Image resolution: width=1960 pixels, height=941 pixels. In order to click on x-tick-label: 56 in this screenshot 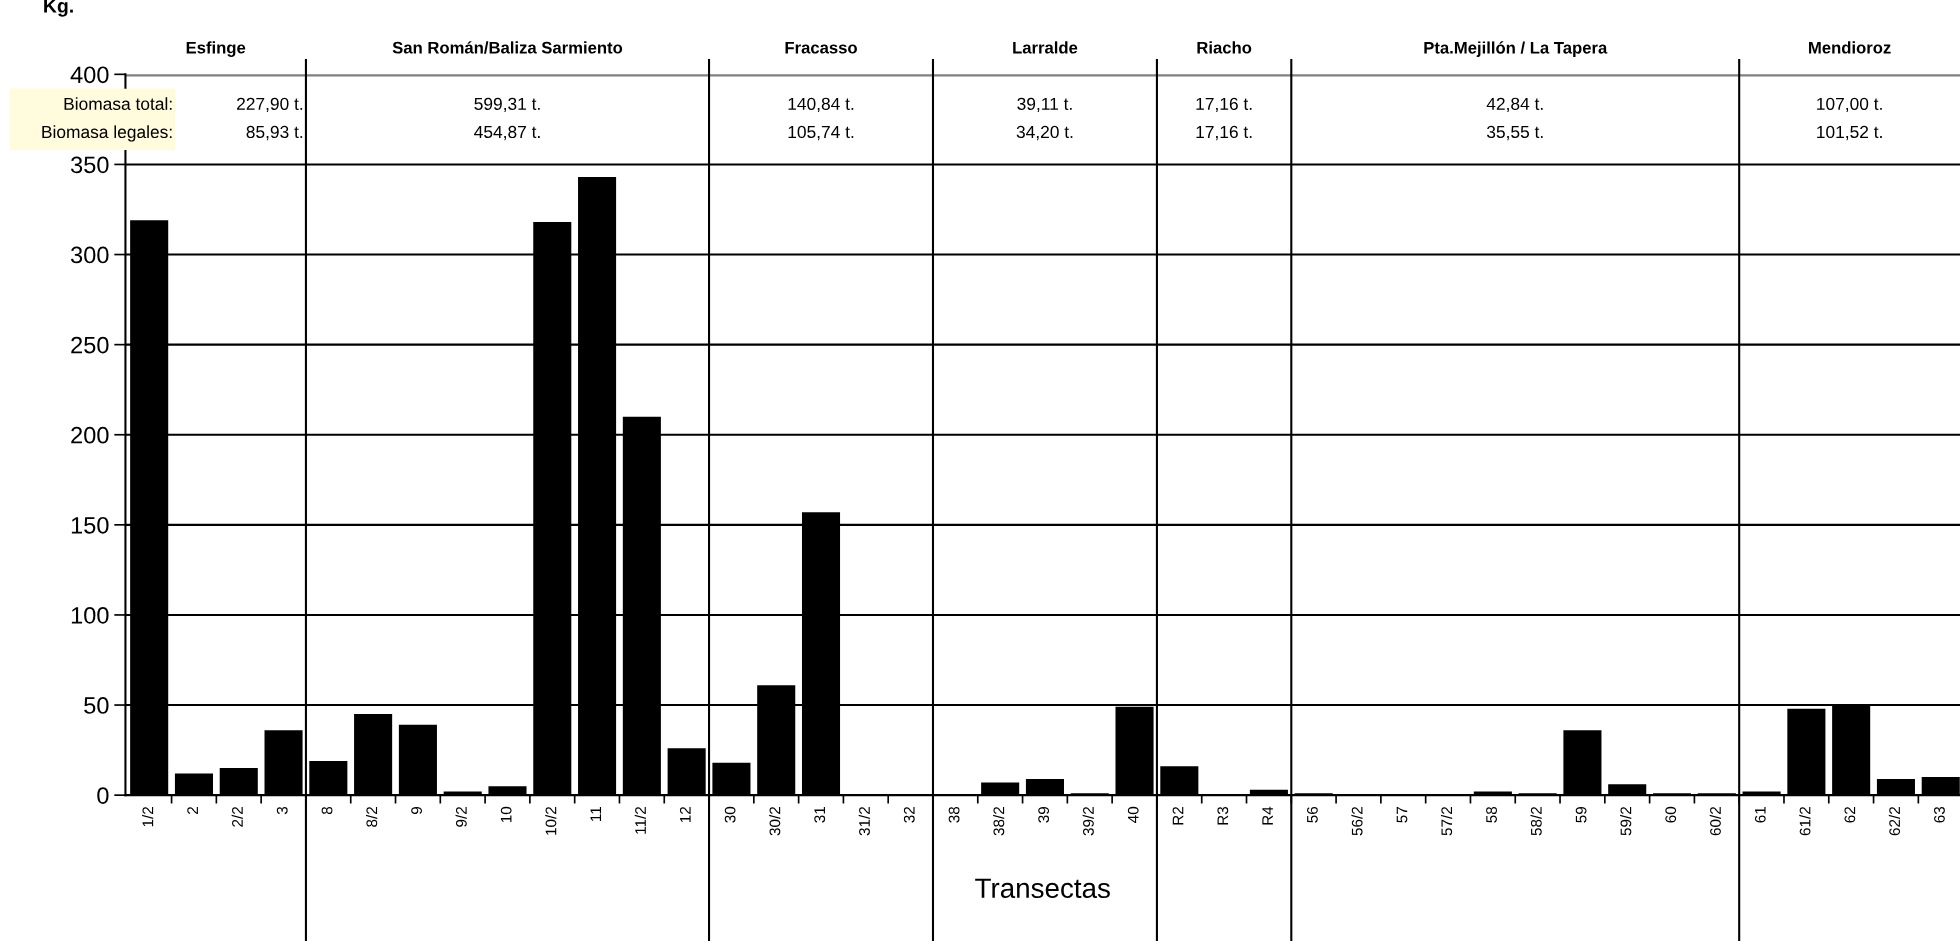, I will do `click(1312, 814)`.